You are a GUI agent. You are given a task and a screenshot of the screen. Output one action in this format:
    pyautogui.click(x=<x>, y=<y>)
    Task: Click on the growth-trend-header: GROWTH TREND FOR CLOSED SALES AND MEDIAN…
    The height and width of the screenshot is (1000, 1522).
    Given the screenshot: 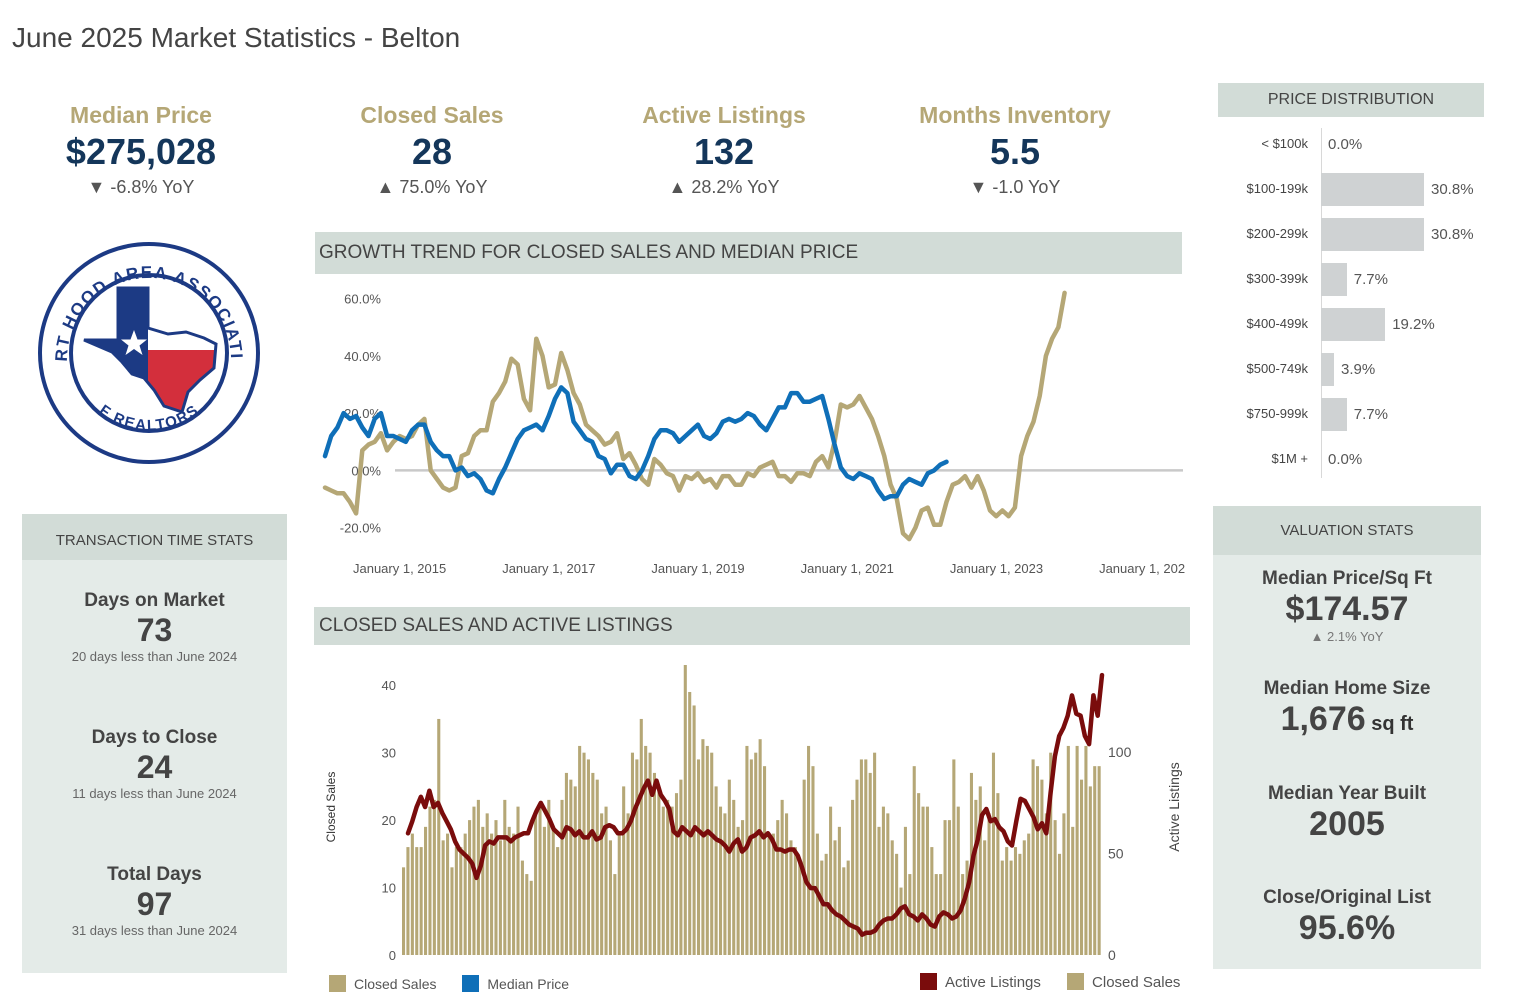 What is the action you would take?
    pyautogui.click(x=748, y=253)
    